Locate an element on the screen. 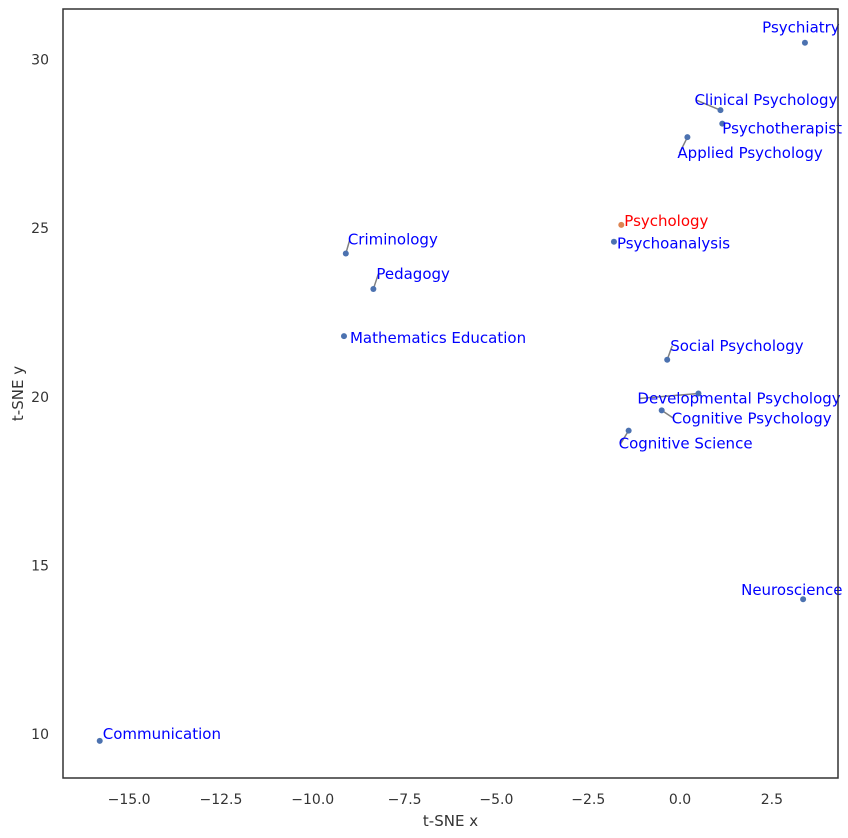 Image resolution: width=848 pixels, height=838 pixels. data-point-neuroscience is located at coordinates (803, 599).